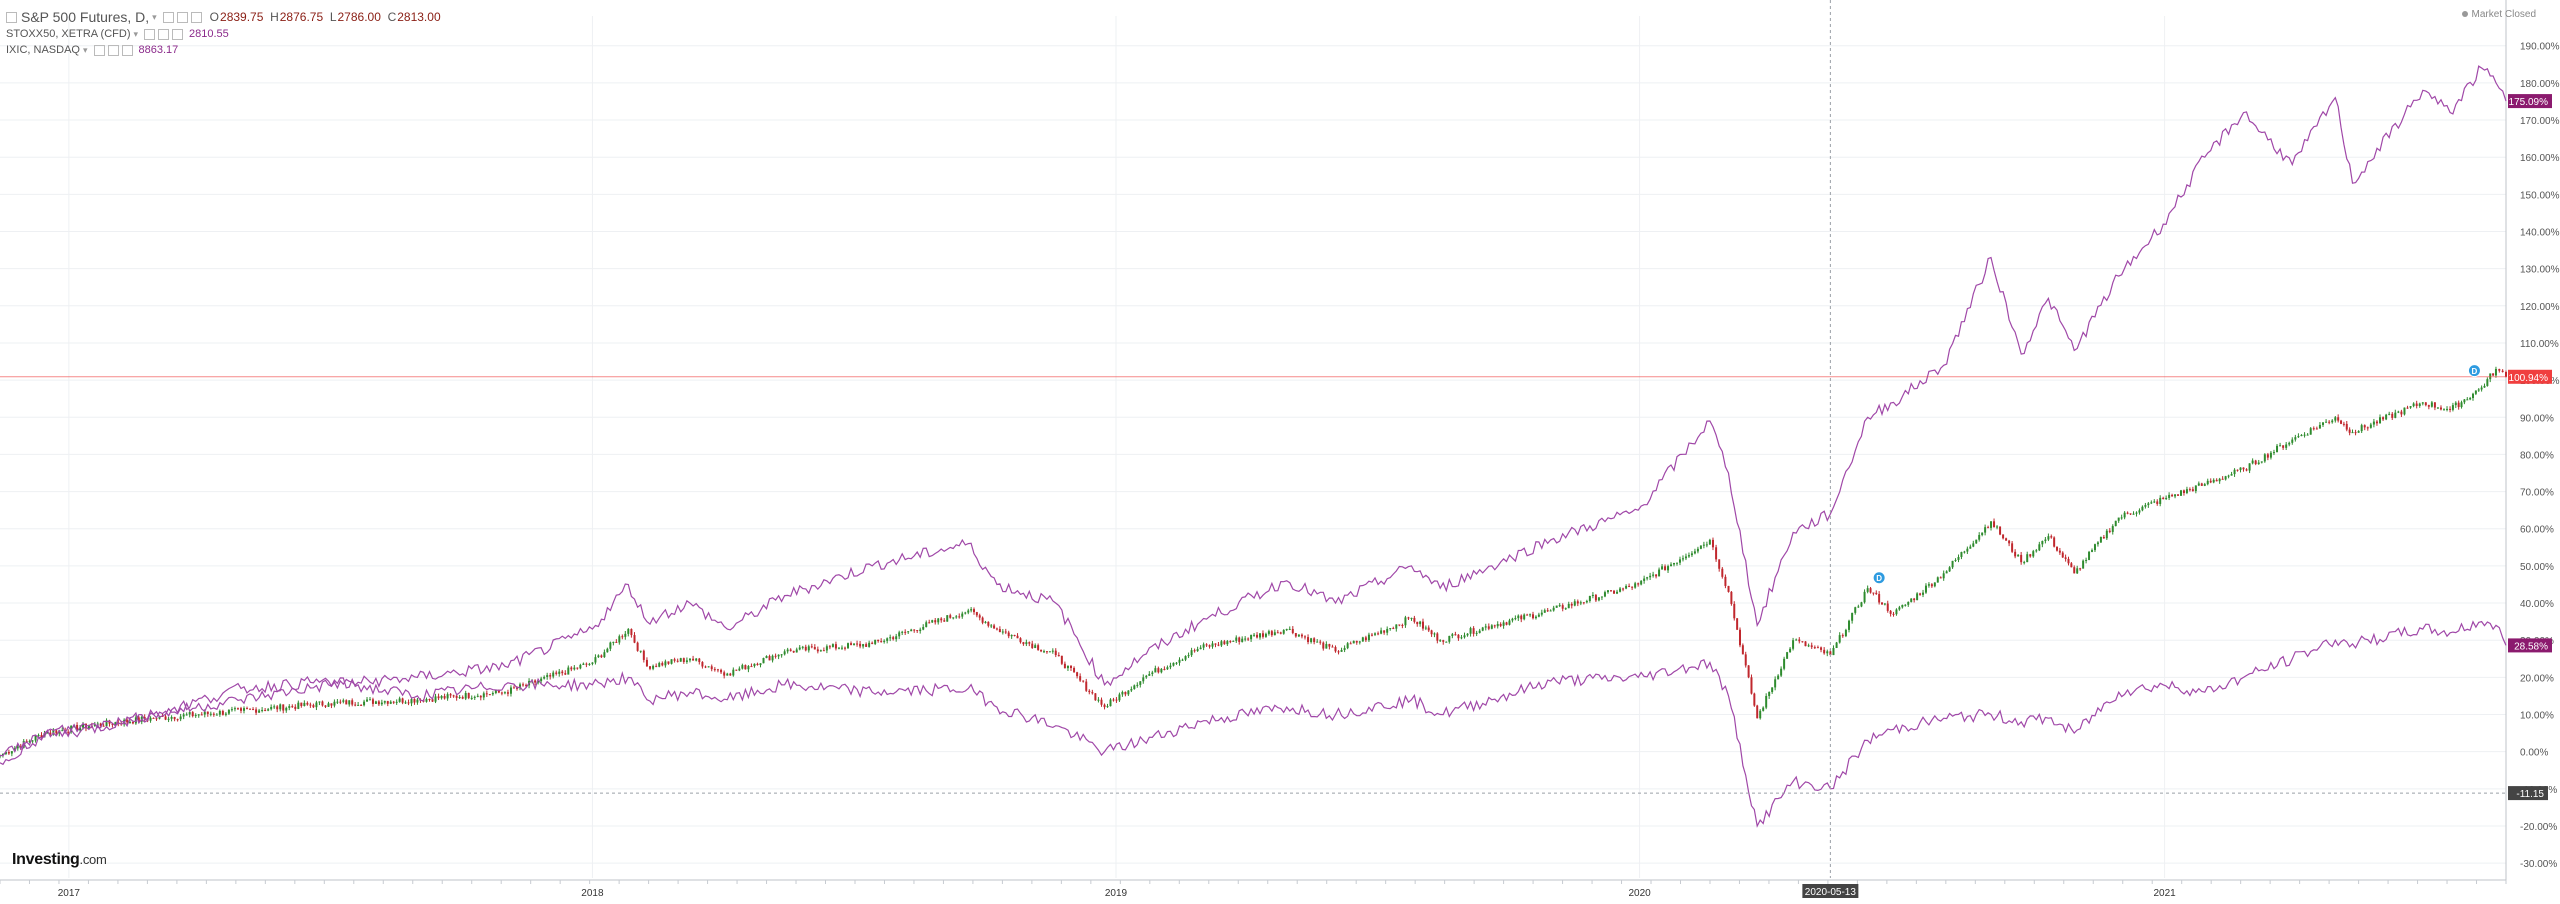  Describe the element at coordinates (11, 17) in the screenshot. I see `collapse-icon` at that location.